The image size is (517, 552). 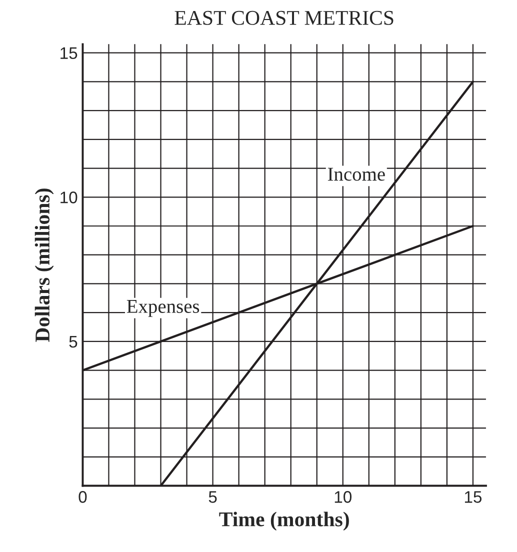 What do you see at coordinates (73, 342) in the screenshot?
I see `y-tick-label: 5` at bounding box center [73, 342].